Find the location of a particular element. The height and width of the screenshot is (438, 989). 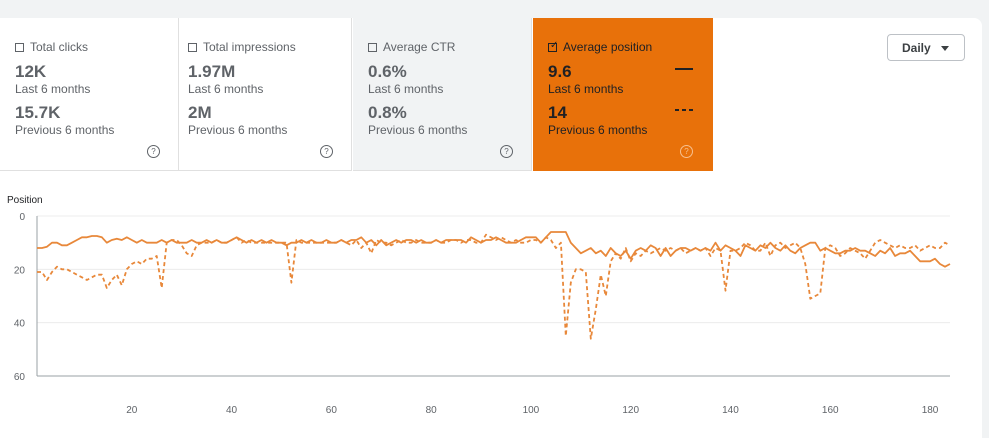

granularity-dropdown: Daily is located at coordinates (926, 47).